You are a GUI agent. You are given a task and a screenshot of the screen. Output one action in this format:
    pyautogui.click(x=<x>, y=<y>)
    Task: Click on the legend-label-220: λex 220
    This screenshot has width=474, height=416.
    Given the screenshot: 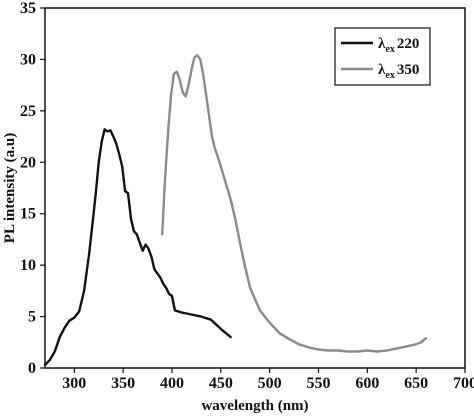 What is the action you would take?
    pyautogui.click(x=398, y=45)
    